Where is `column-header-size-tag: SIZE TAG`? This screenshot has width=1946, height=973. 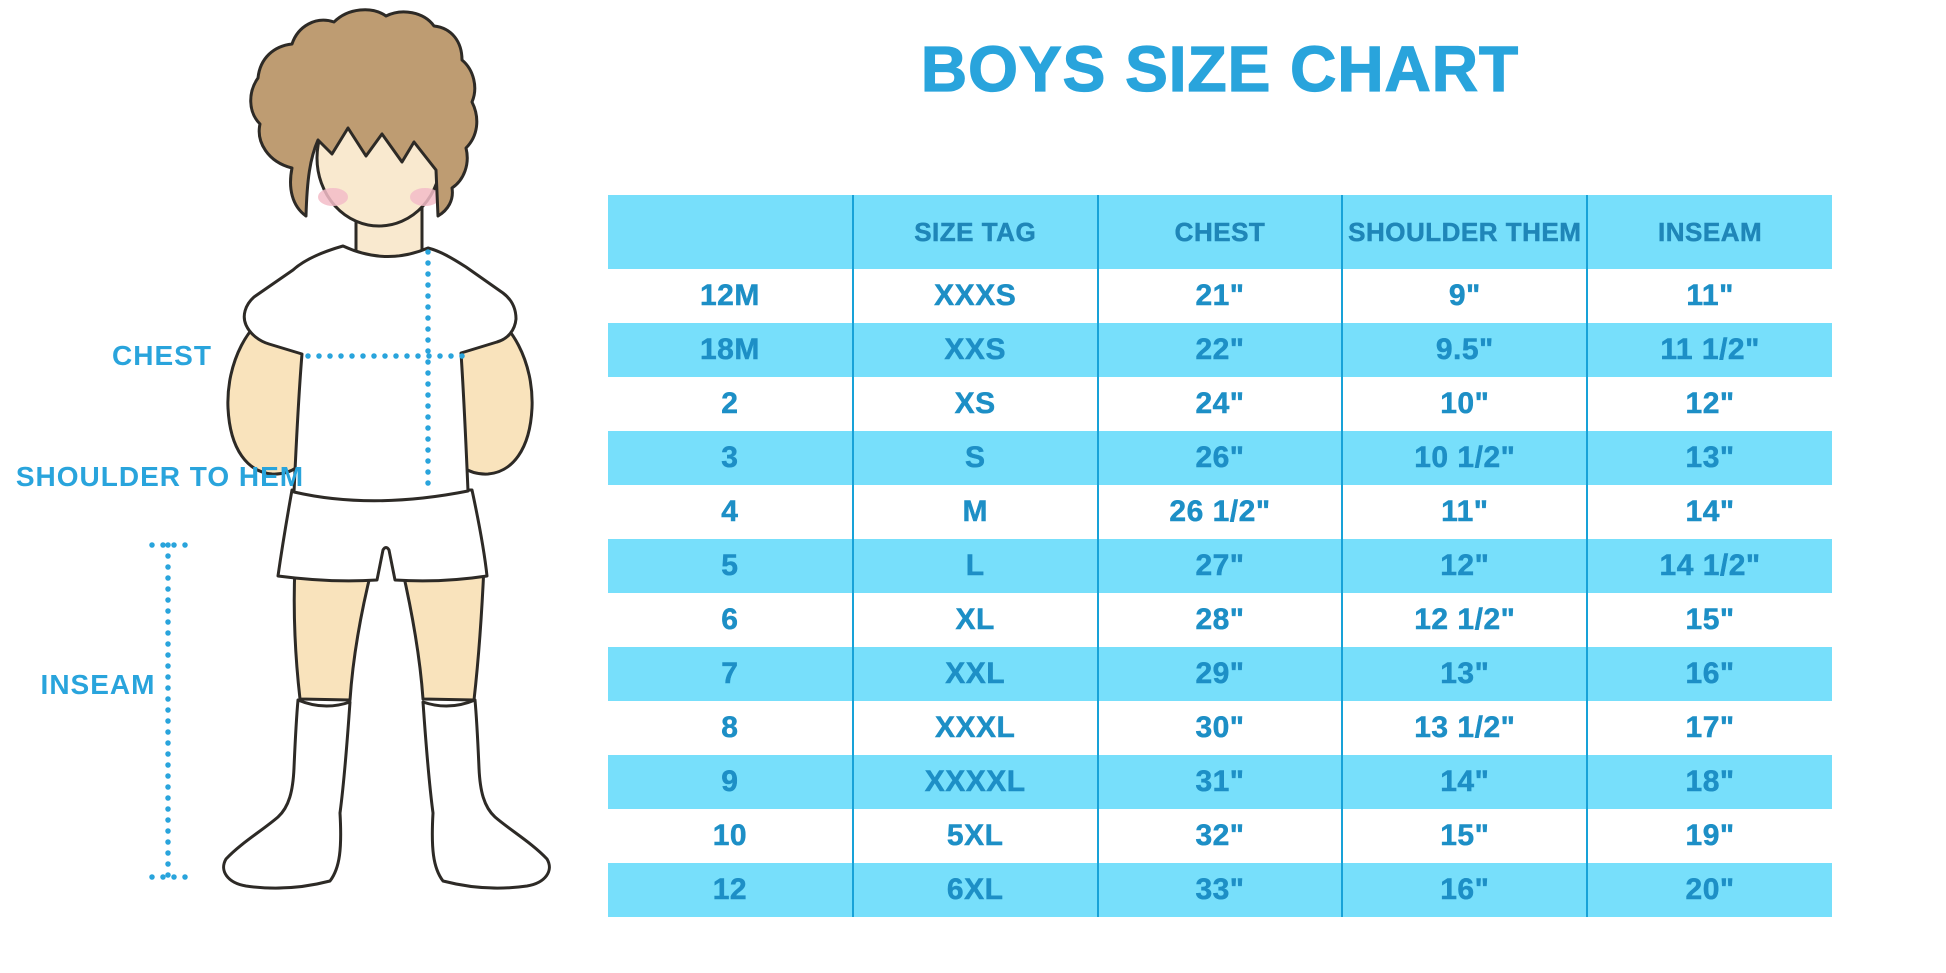 column-header-size-tag: SIZE TAG is located at coordinates (974, 232).